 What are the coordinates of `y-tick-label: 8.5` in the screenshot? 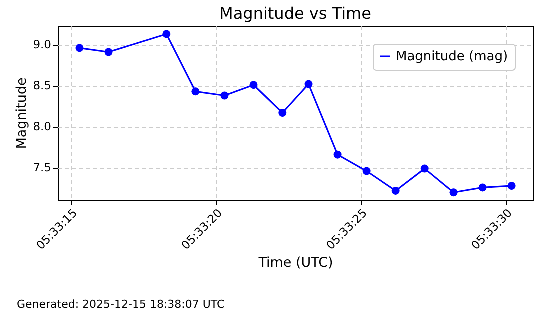 It's located at (42, 85).